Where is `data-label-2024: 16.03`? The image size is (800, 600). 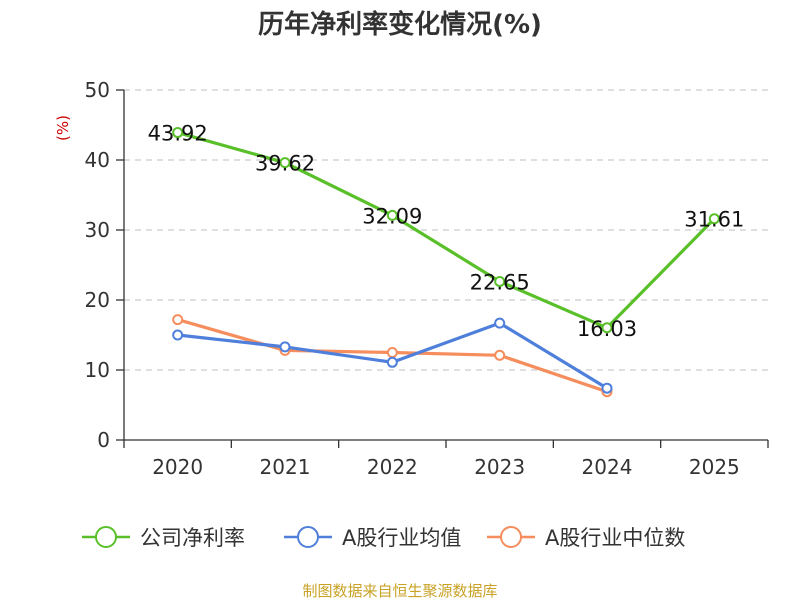
data-label-2024: 16.03 is located at coordinates (607, 329).